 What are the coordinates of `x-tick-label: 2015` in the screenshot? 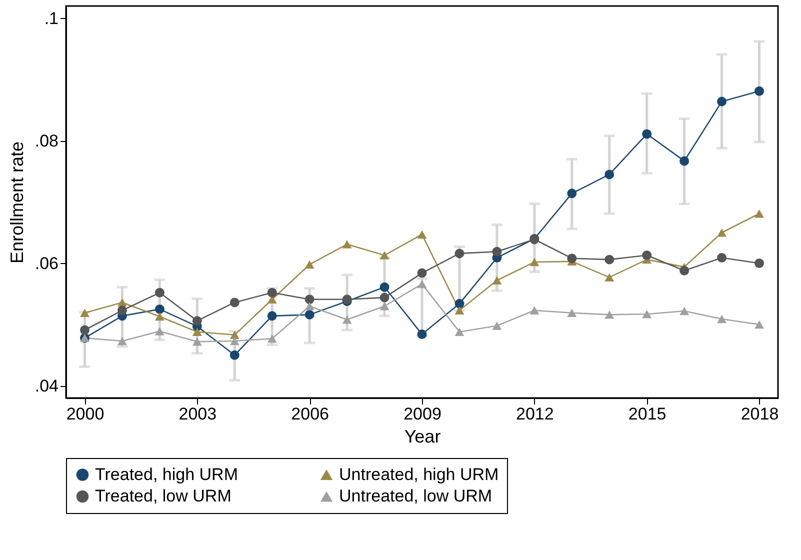 It's located at (647, 414).